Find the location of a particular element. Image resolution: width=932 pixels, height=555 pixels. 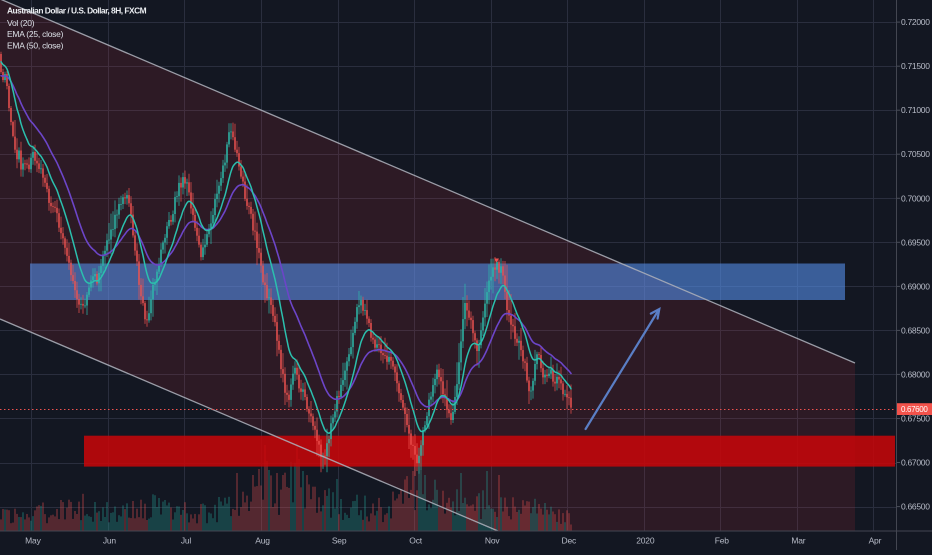

svg-text: 0.69000 is located at coordinates (915, 286).